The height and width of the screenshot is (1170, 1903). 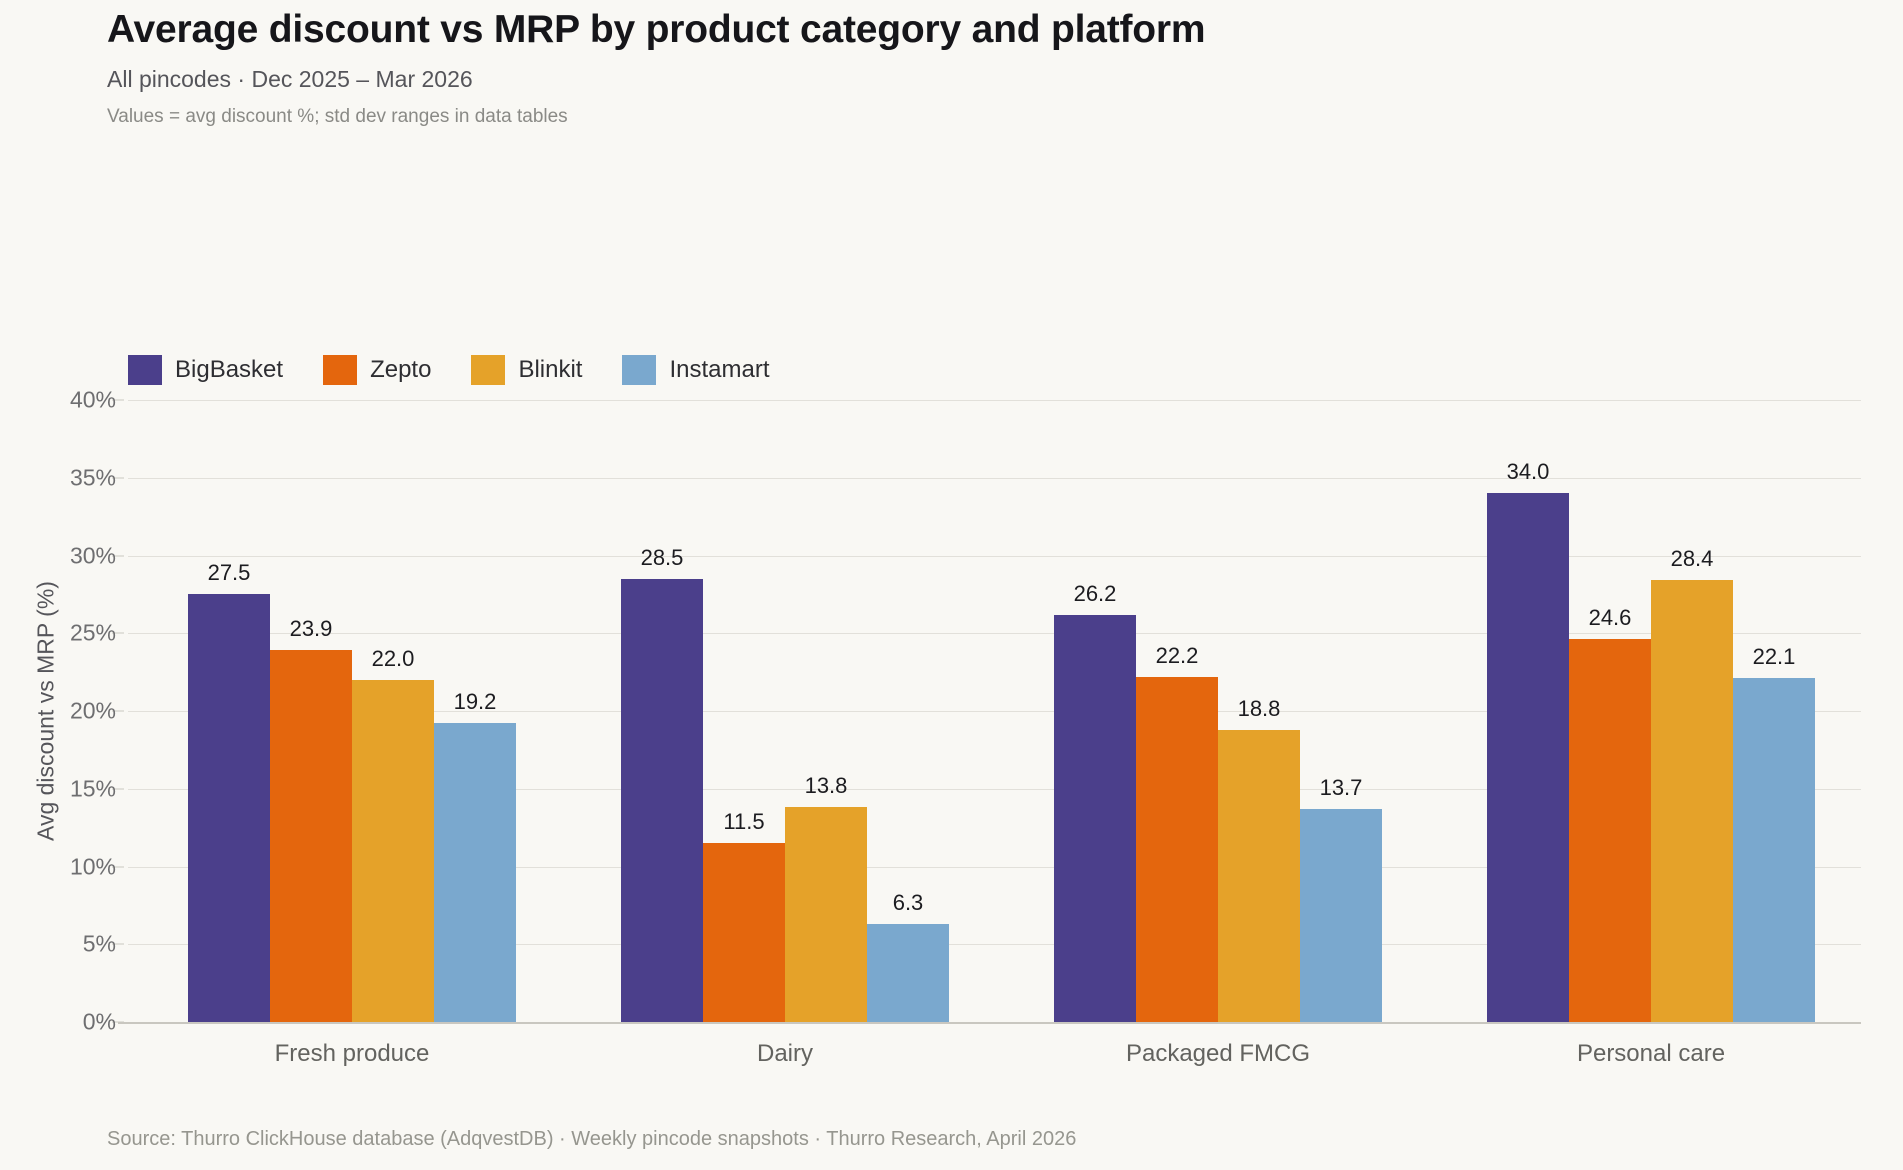 I want to click on bar-instamart-dairy: 6.3, so click(x=908, y=711).